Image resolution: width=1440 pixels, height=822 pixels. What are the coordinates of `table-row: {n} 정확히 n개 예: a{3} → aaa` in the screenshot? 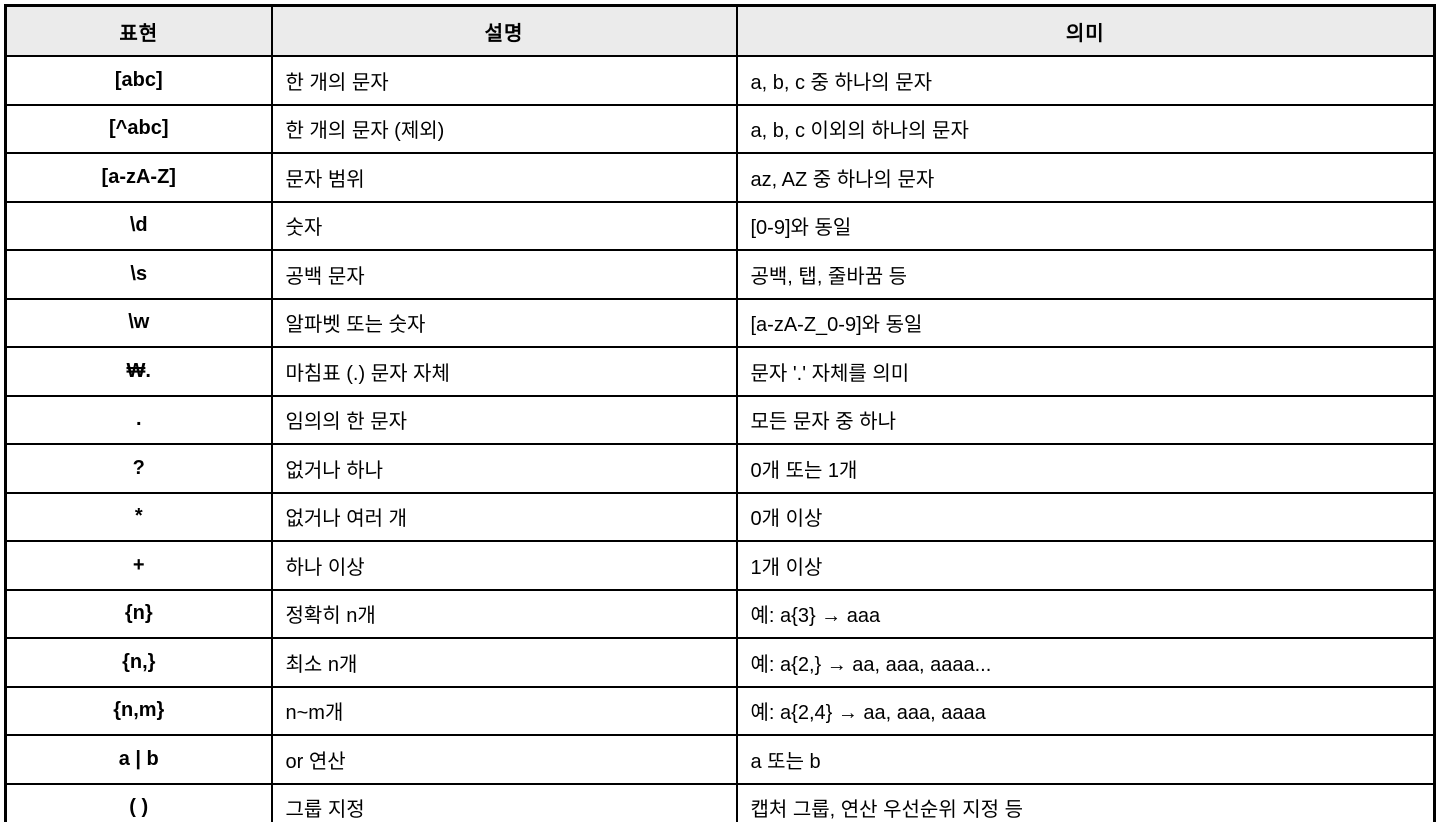 It's located at (720, 613).